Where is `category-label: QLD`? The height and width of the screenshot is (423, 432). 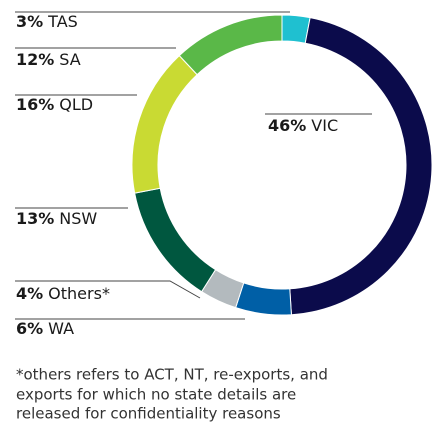
category-label: QLD is located at coordinates (76, 104).